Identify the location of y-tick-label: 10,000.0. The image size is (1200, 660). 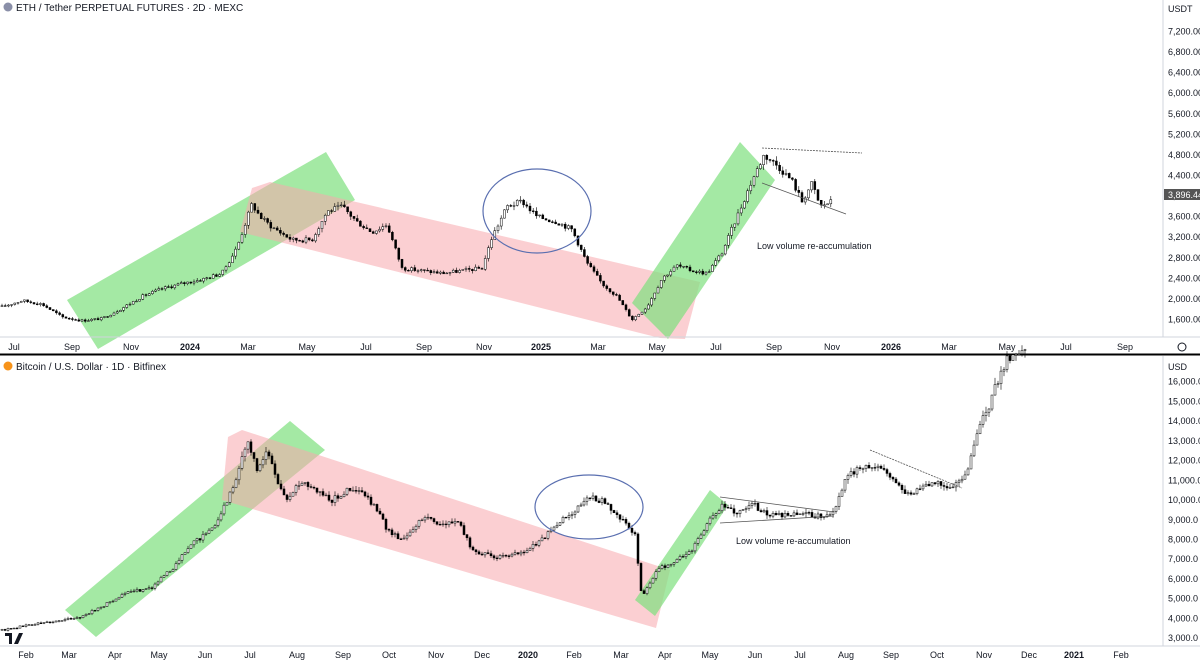
(1184, 500).